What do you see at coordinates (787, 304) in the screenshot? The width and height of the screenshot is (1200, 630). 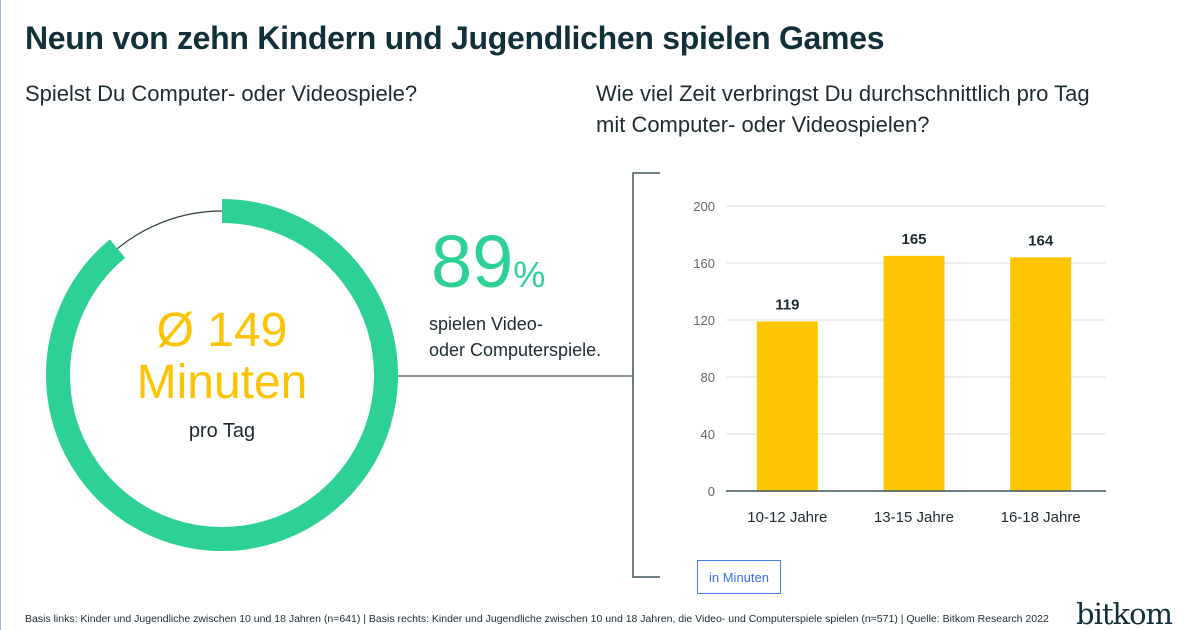 I see `data-label: 119` at bounding box center [787, 304].